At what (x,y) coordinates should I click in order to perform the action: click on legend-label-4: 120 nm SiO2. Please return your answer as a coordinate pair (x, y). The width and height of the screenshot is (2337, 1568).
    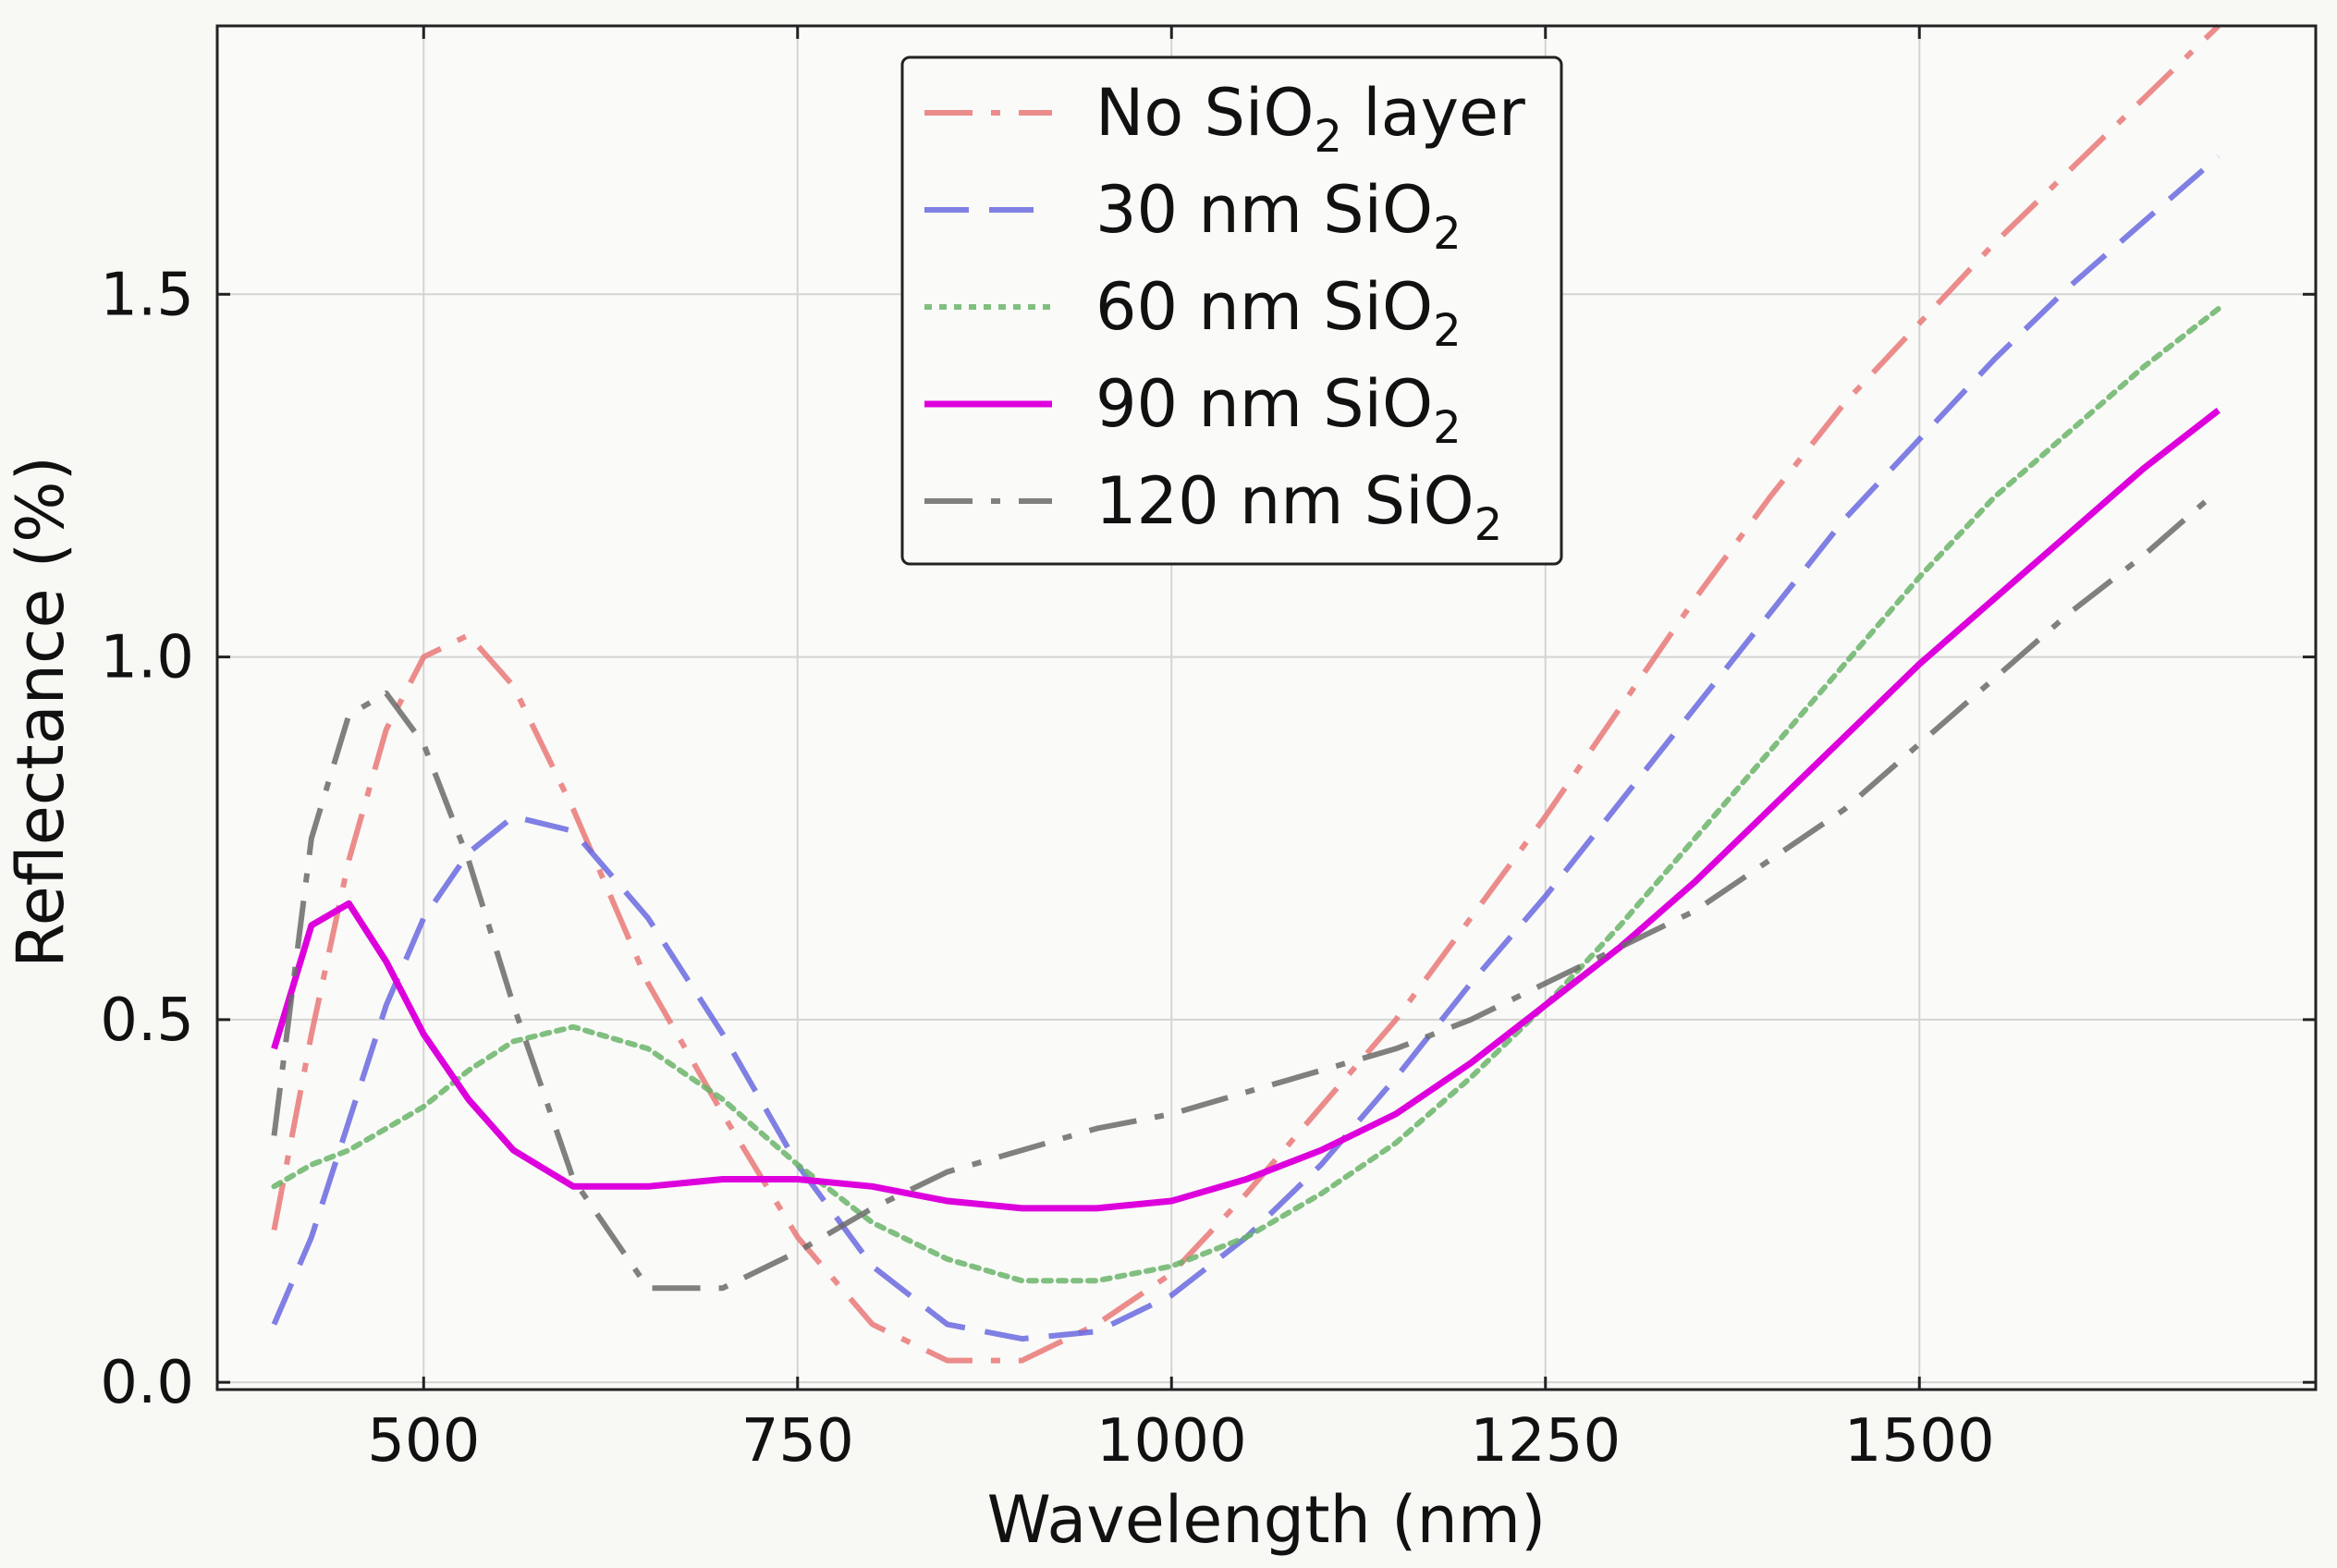
    Looking at the image, I should click on (1298, 507).